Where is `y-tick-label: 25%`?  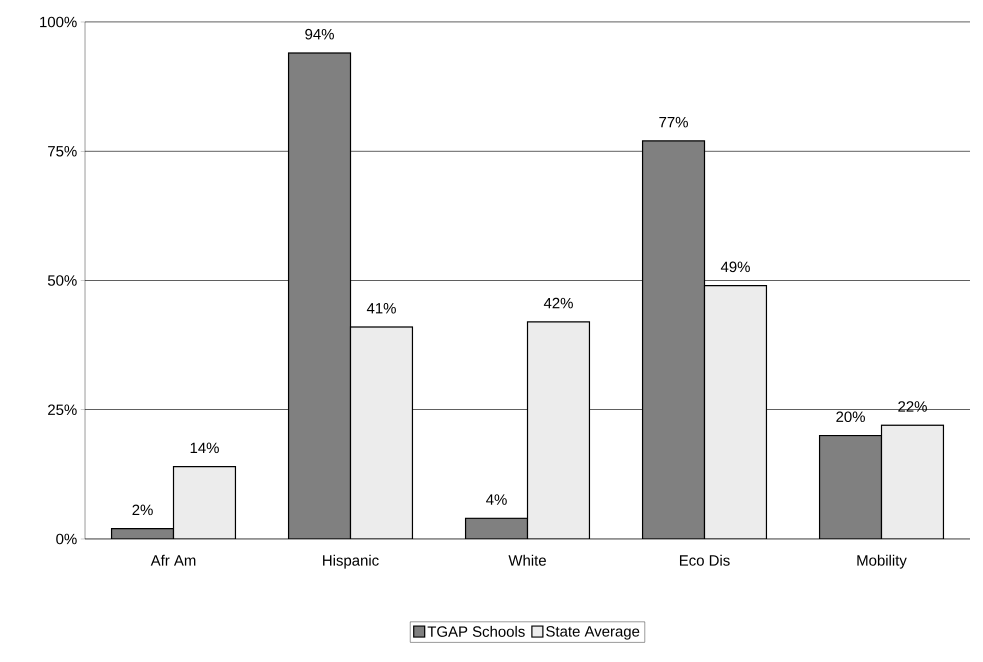 y-tick-label: 25% is located at coordinates (62, 410).